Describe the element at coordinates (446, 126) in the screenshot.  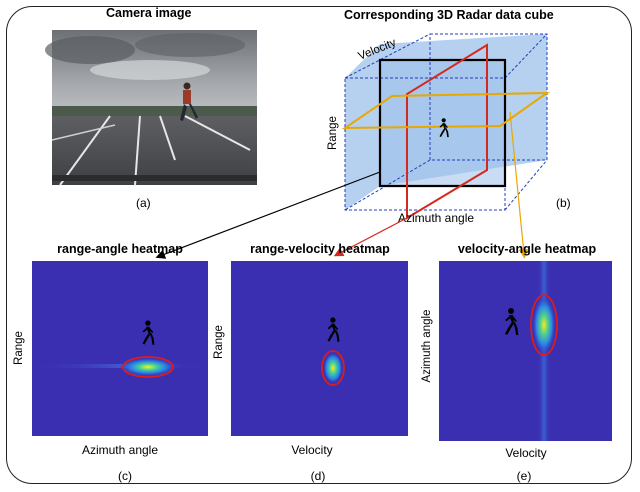
I see `radar-cube` at that location.